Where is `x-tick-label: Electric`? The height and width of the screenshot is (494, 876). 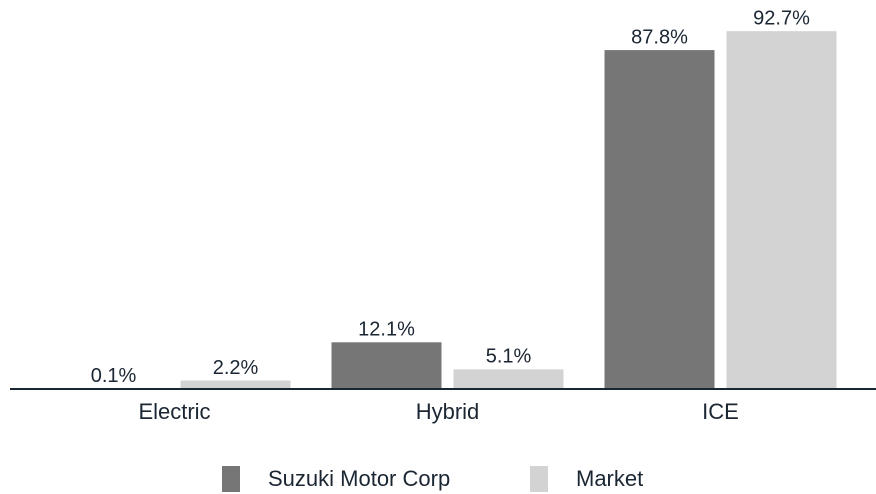
x-tick-label: Electric is located at coordinates (174, 411).